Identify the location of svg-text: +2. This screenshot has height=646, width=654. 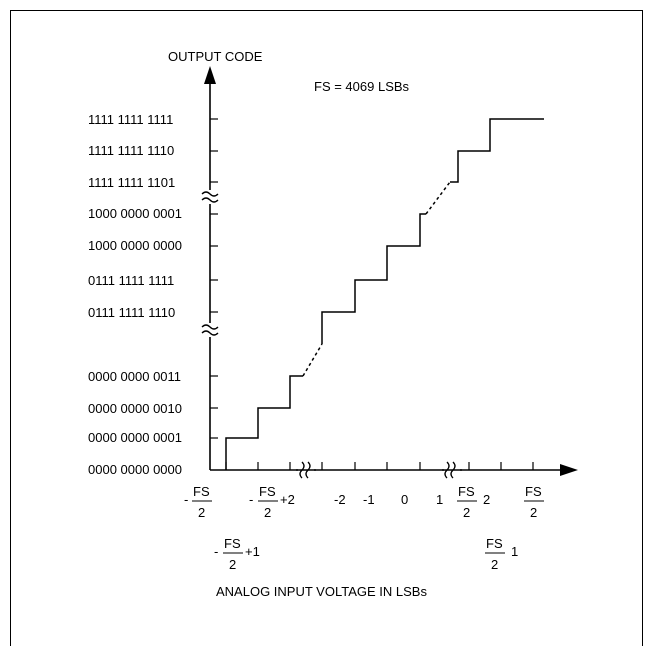
(287, 499).